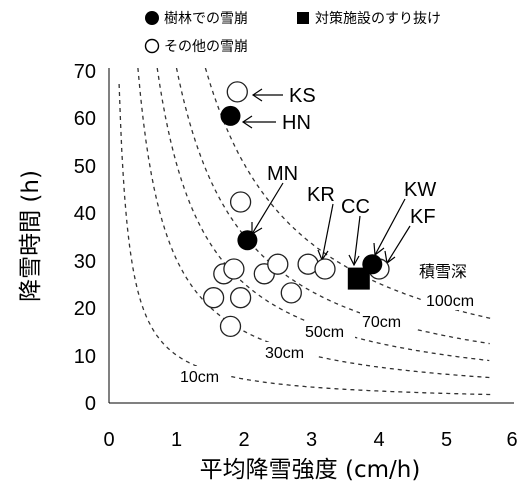 The width and height of the screenshot is (517, 484). Describe the element at coordinates (325, 269) in the screenshot. I see `open-circle-point-kr` at that location.